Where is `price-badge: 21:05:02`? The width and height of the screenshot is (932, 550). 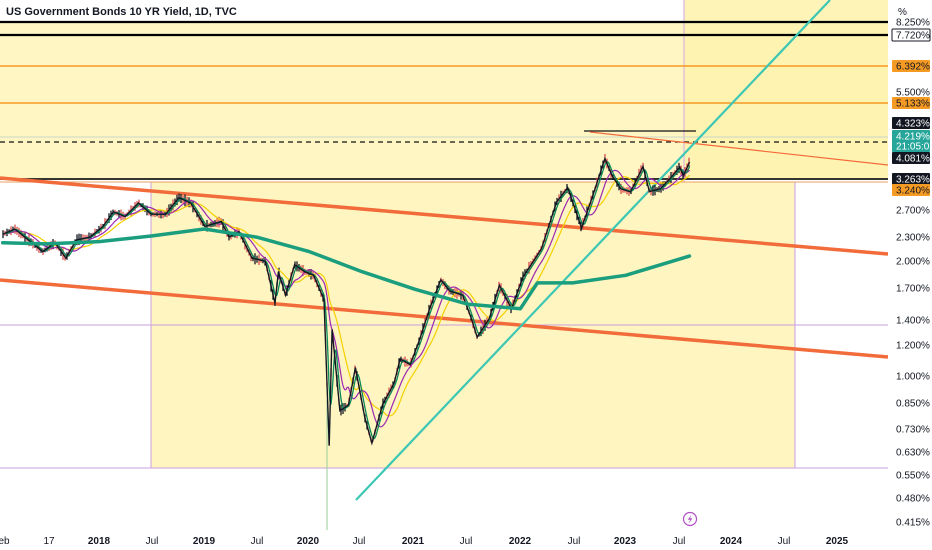 price-badge: 21:05:02 is located at coordinates (912, 146).